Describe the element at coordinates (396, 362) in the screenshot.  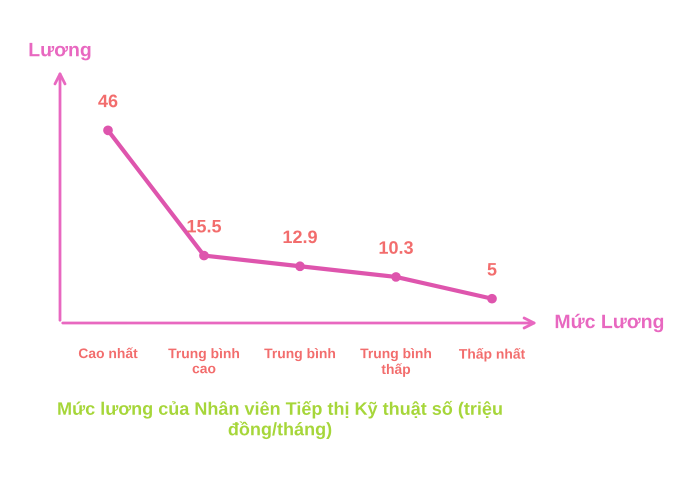
I see `x-tick-label: Trung bình thấp` at that location.